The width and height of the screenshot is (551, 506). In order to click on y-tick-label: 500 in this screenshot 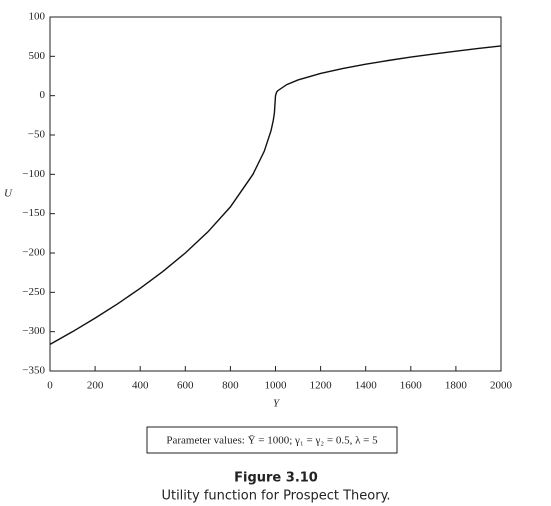, I will do `click(37, 56)`.